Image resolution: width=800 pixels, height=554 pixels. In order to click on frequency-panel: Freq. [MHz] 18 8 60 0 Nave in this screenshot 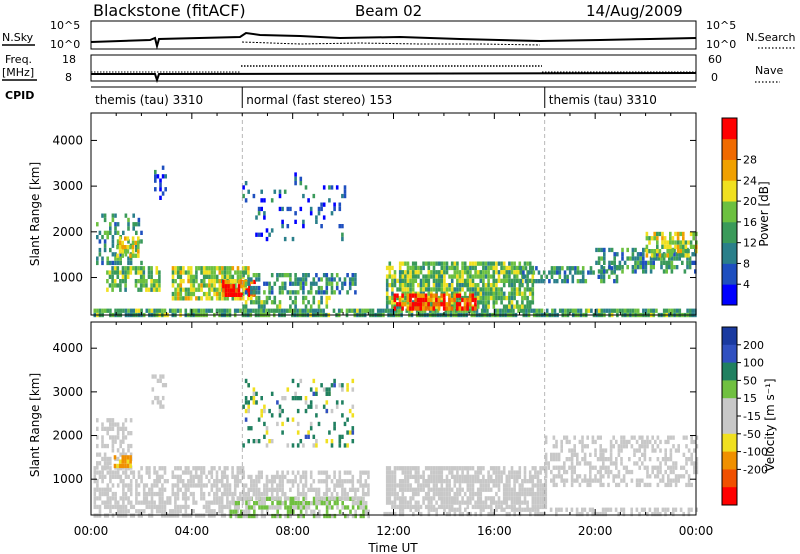, I will do `click(392, 68)`.